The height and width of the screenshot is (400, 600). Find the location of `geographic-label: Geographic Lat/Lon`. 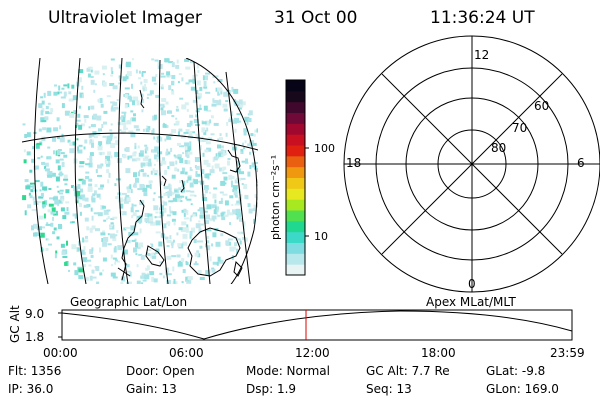

geographic-label: Geographic Lat/Lon is located at coordinates (128, 302).